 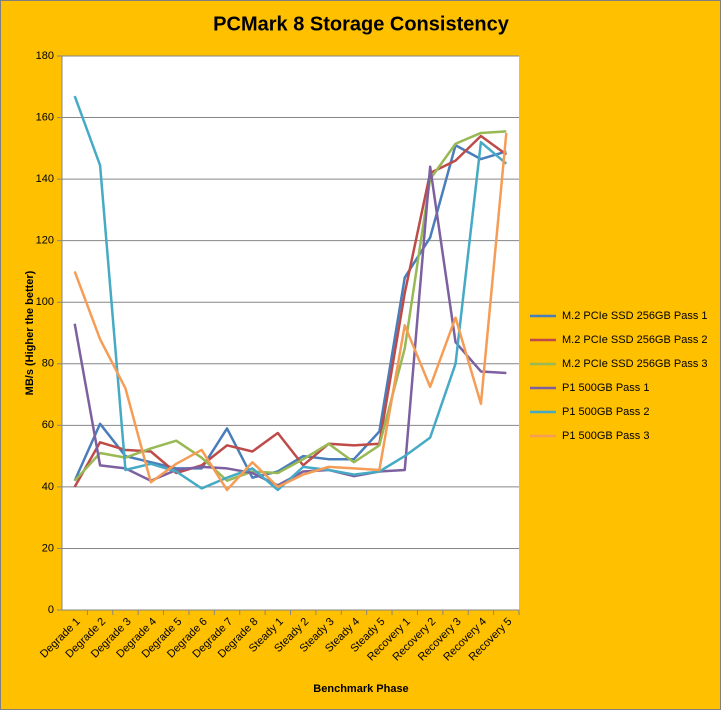 What do you see at coordinates (605, 412) in the screenshot?
I see `legend-label: P1 500GB Pass 2` at bounding box center [605, 412].